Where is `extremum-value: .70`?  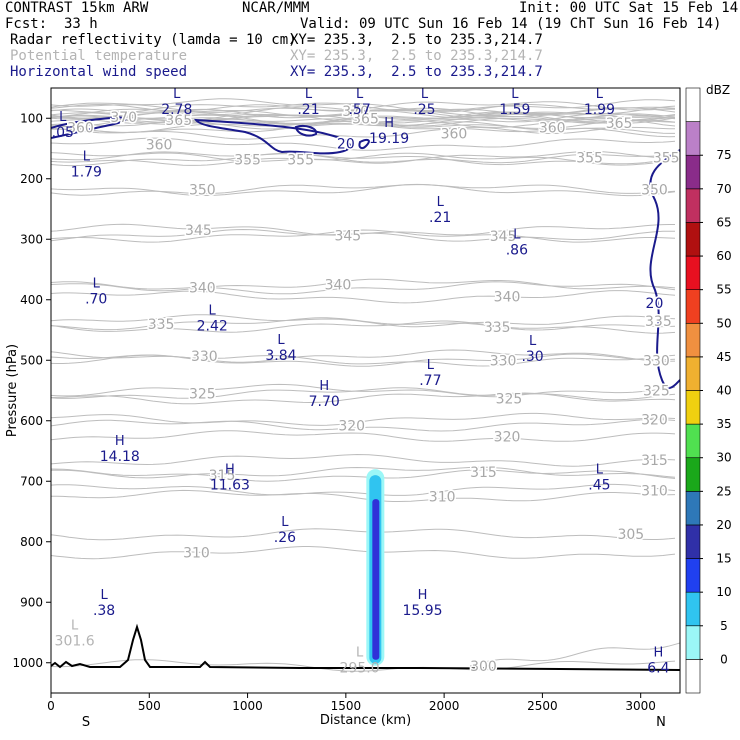
extremum-value: .70 is located at coordinates (96, 300).